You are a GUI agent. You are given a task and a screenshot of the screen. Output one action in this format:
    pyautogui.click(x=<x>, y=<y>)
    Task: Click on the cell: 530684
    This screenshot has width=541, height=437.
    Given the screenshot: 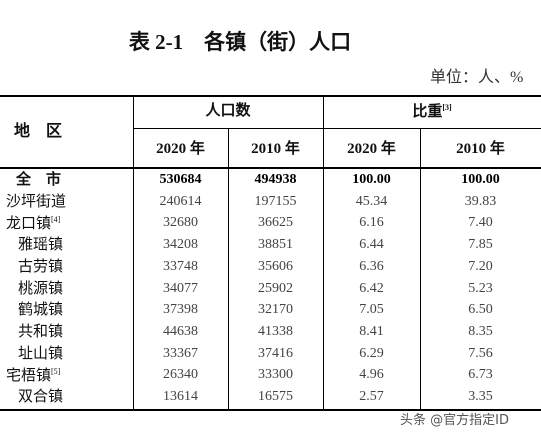 What is the action you would take?
    pyautogui.click(x=180, y=179)
    